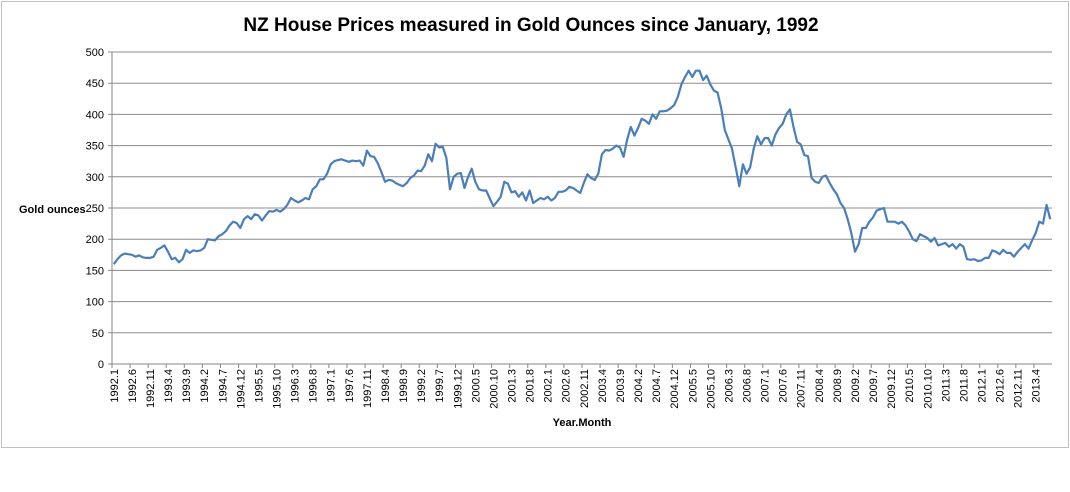 The height and width of the screenshot is (492, 1070). Describe the element at coordinates (856, 386) in the screenshot. I see `x-tick-label: 2009.2` at that location.